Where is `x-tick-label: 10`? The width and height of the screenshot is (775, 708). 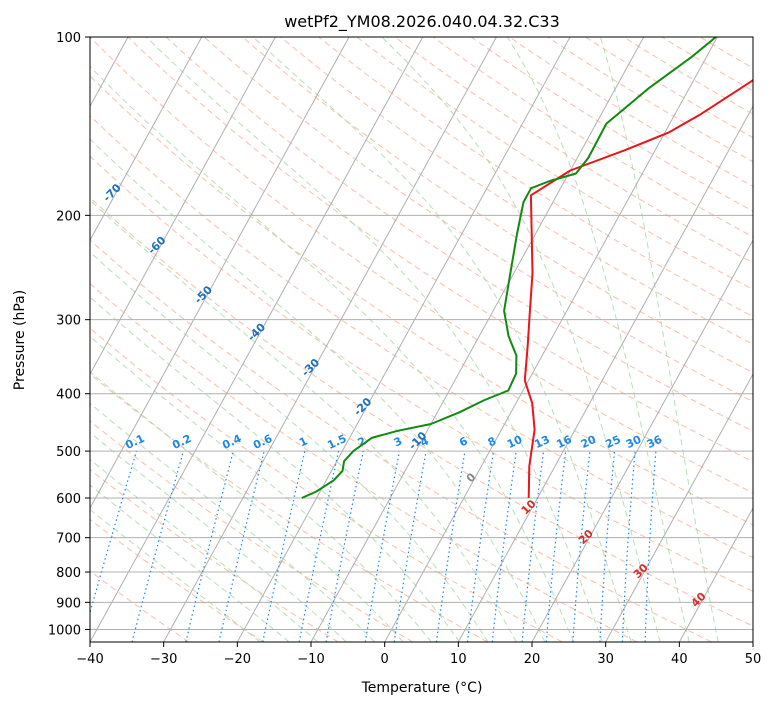
x-tick-label: 10 is located at coordinates (458, 659).